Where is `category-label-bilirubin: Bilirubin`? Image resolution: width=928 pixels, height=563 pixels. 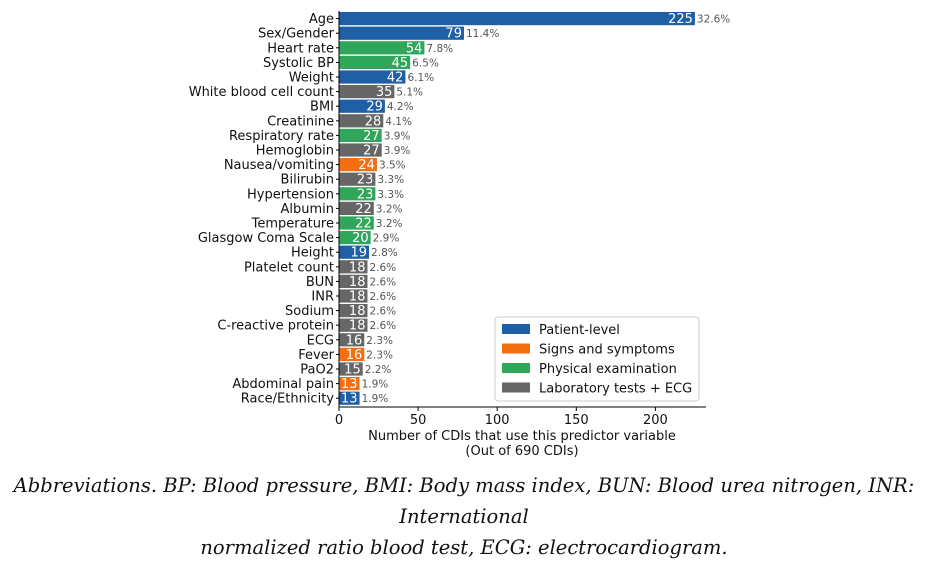
category-label-bilirubin: Bilirubin is located at coordinates (307, 180).